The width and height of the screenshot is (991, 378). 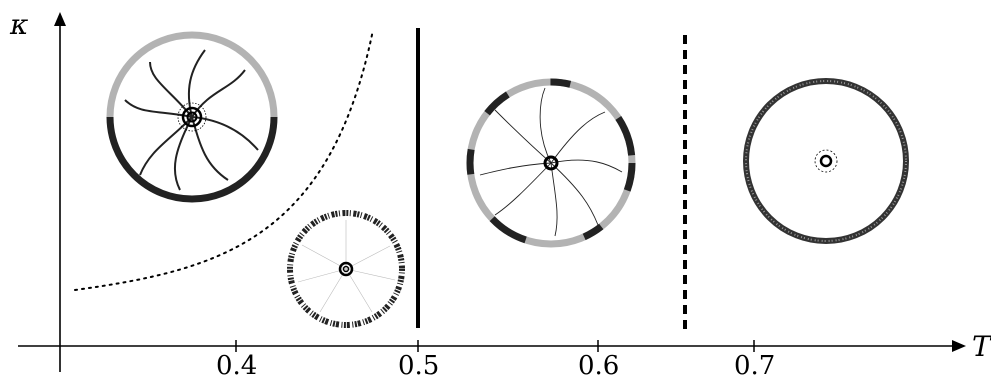 I want to click on ring-barcode, so click(x=346, y=269).